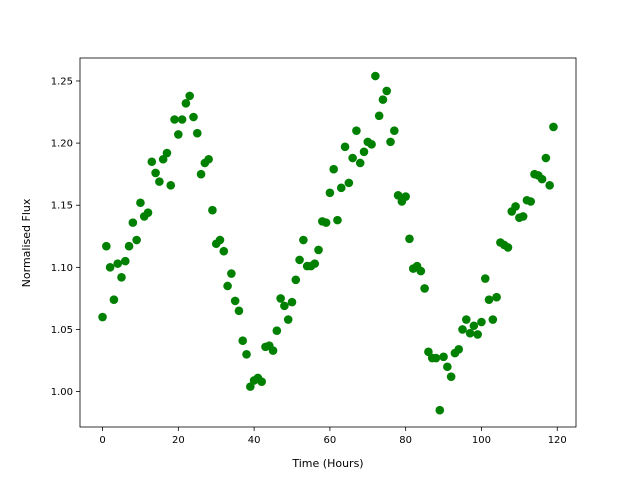 The image size is (640, 480). Describe the element at coordinates (62, 144) in the screenshot. I see `y-tick-label: 1.20` at that location.